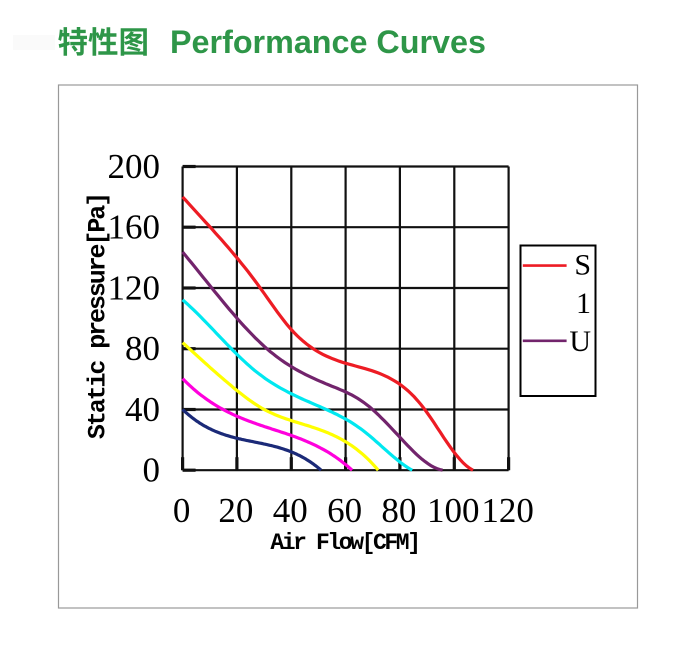 The height and width of the screenshot is (656, 684). What do you see at coordinates (235, 510) in the screenshot?
I see `svg-text: 20` at bounding box center [235, 510].